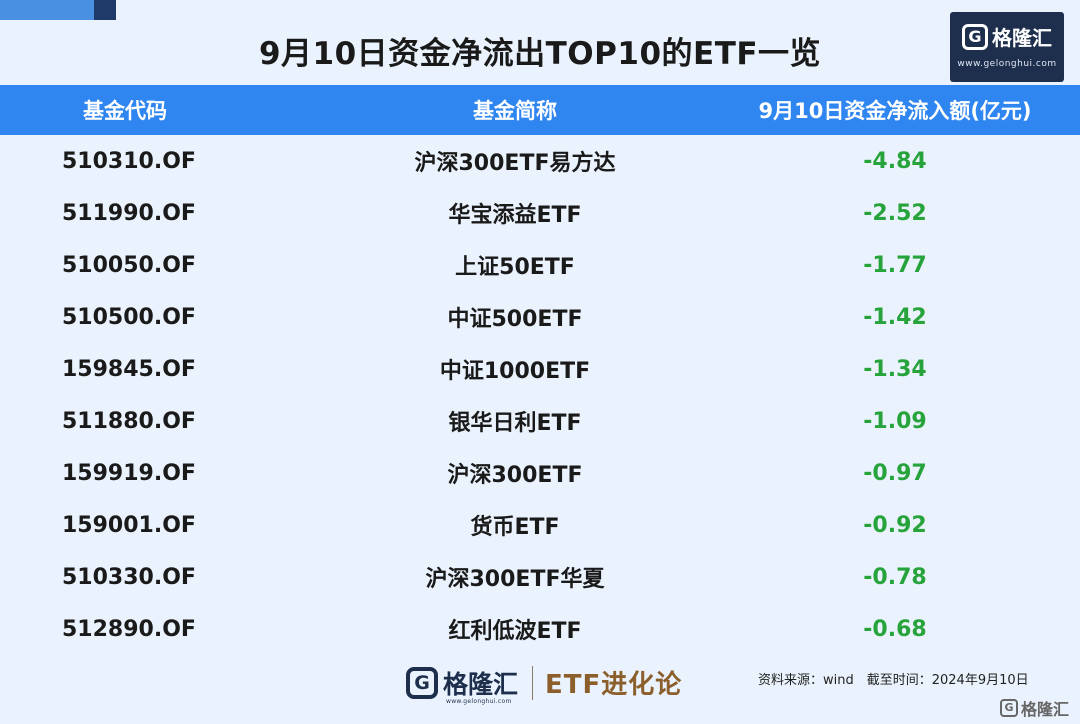 The height and width of the screenshot is (724, 1080). I want to click on table-row: 159001.OF 货币ETF -0.92, so click(540, 525).